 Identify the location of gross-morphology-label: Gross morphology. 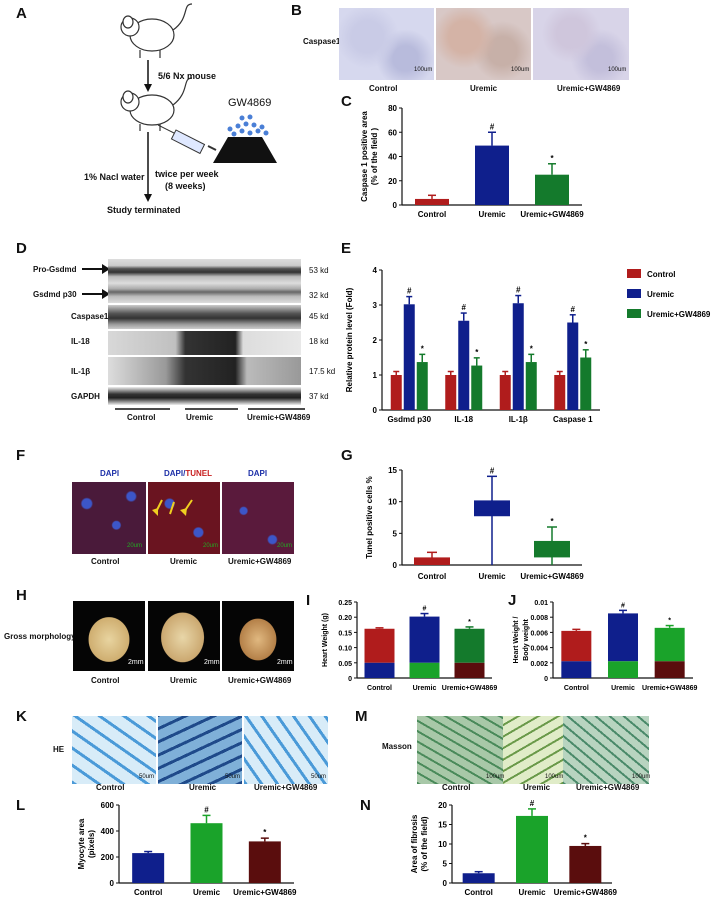
(40, 636).